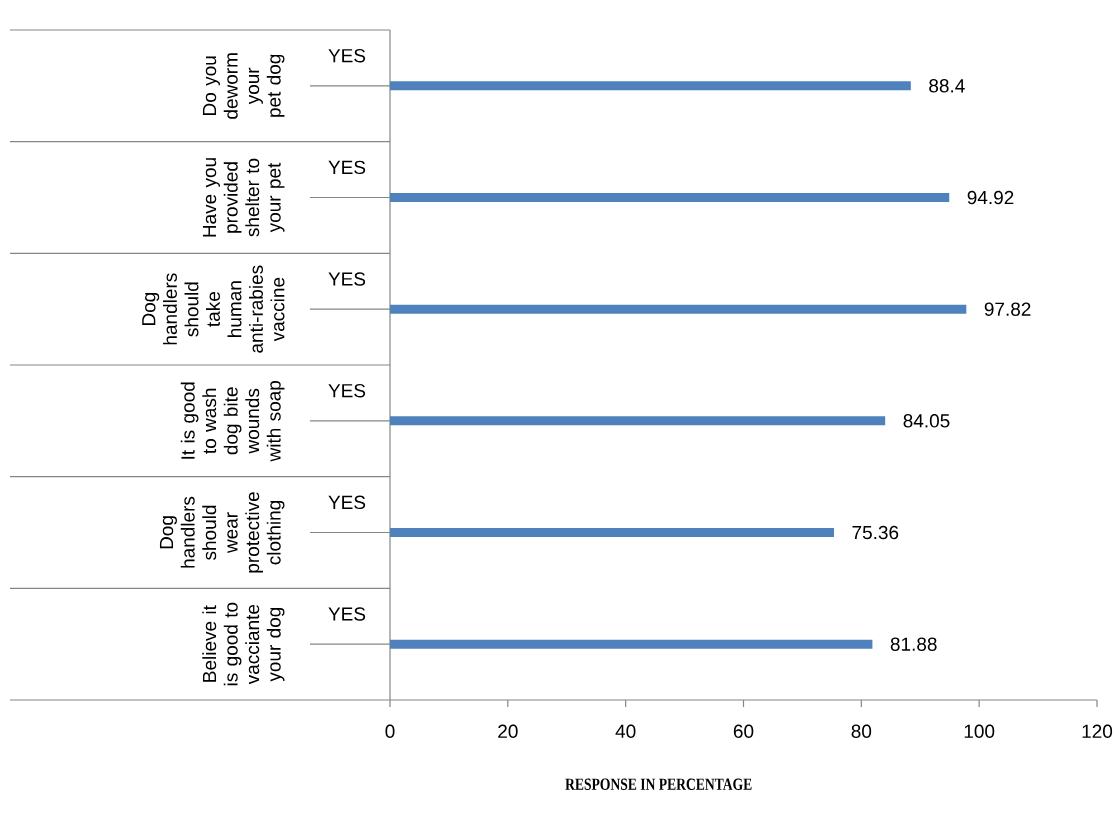 The image size is (1120, 838). I want to click on y-tick-label: Do you deworm your pet dog, so click(243, 86).